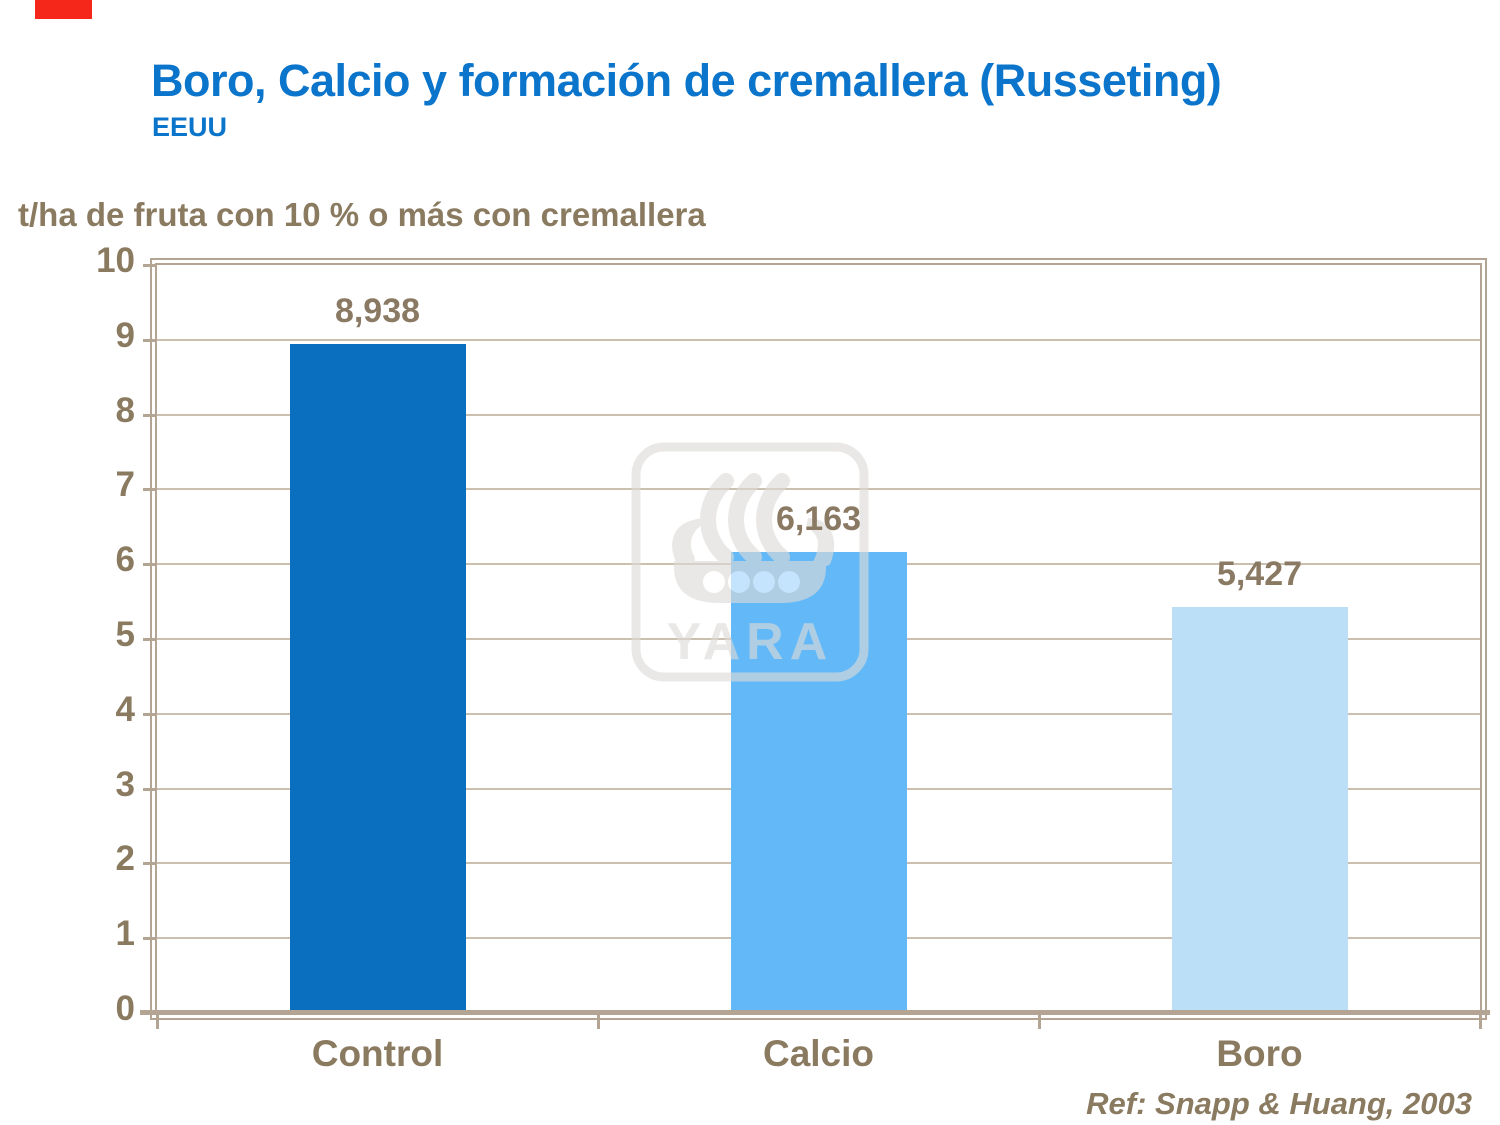  What do you see at coordinates (377, 1053) in the screenshot?
I see `category-label: Control` at bounding box center [377, 1053].